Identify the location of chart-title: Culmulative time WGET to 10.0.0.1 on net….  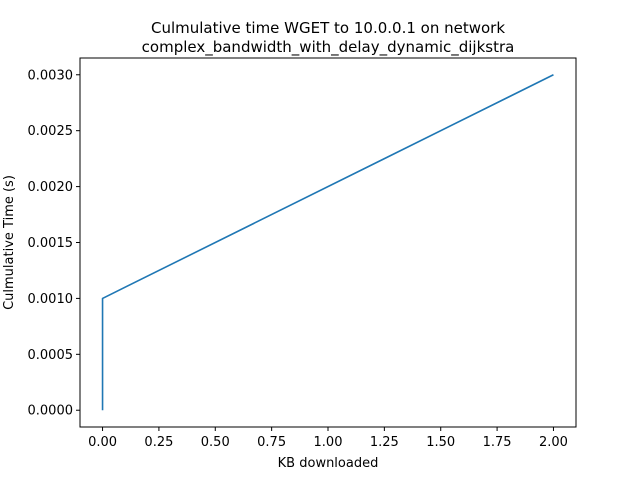
(328, 28).